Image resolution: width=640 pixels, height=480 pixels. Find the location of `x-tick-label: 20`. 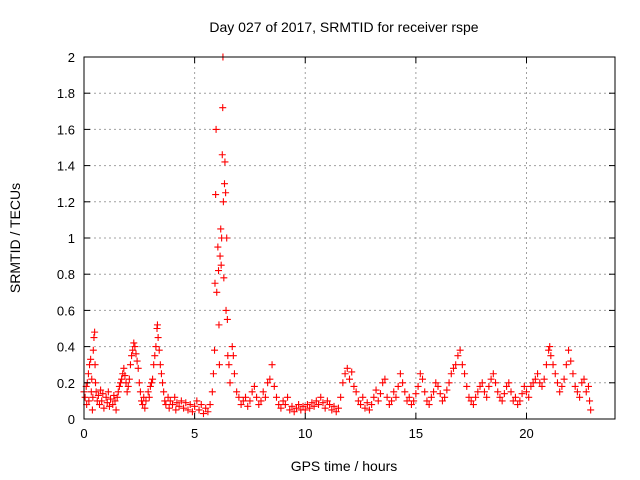

x-tick-label: 20 is located at coordinates (526, 433).